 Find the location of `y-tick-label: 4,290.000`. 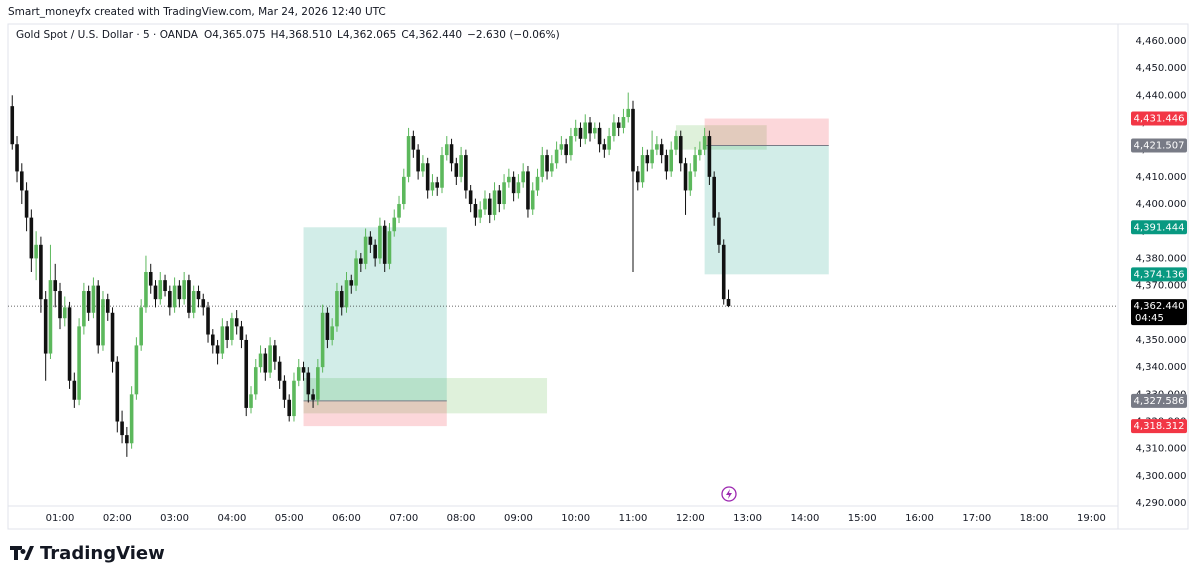

y-tick-label: 4,290.000 is located at coordinates (1161, 503).